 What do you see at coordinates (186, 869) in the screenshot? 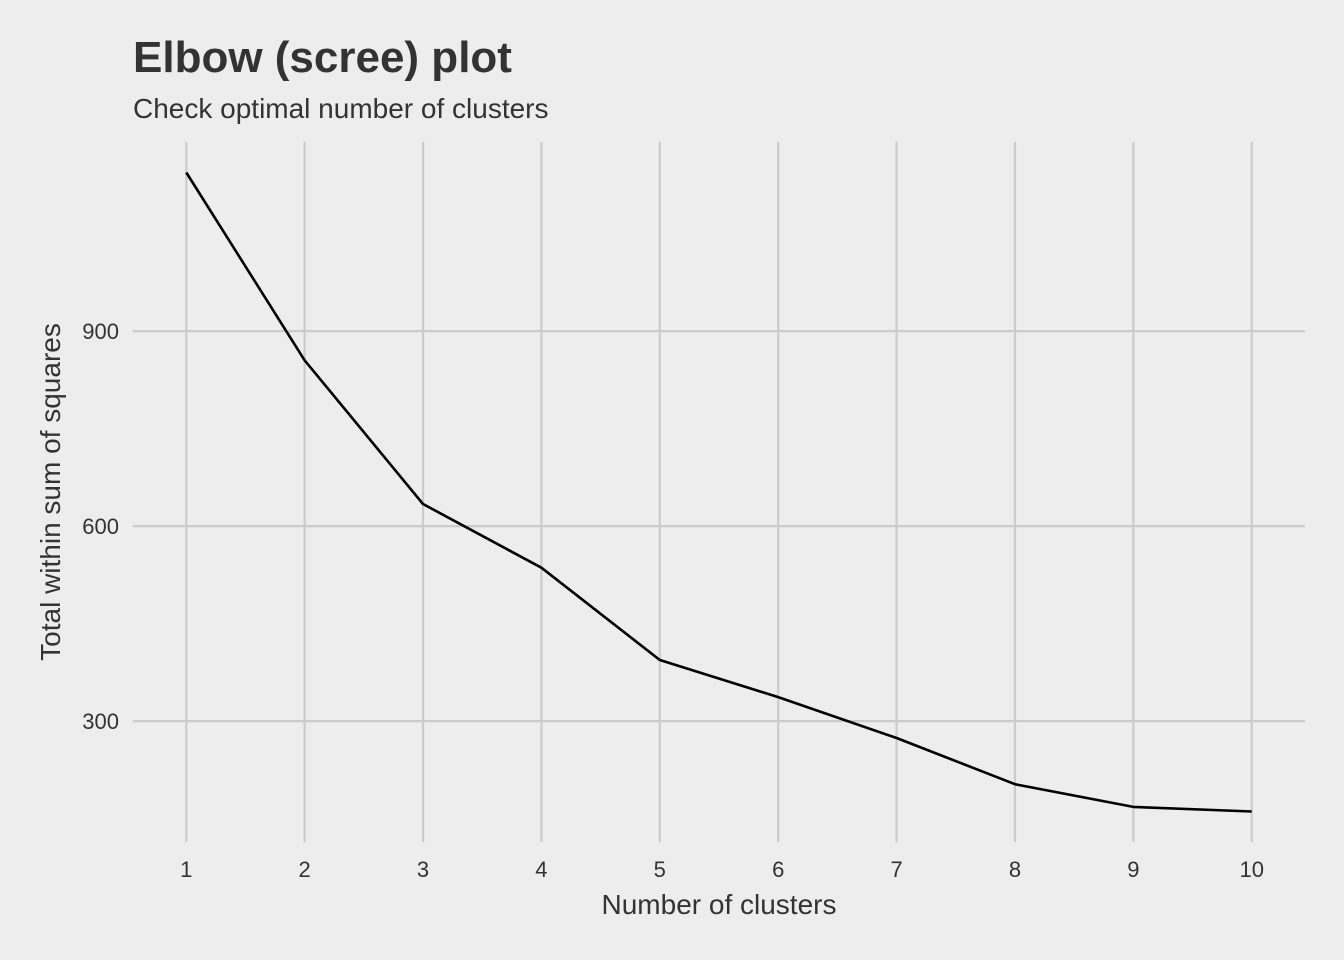
I see `x-tick-label: 1` at bounding box center [186, 869].